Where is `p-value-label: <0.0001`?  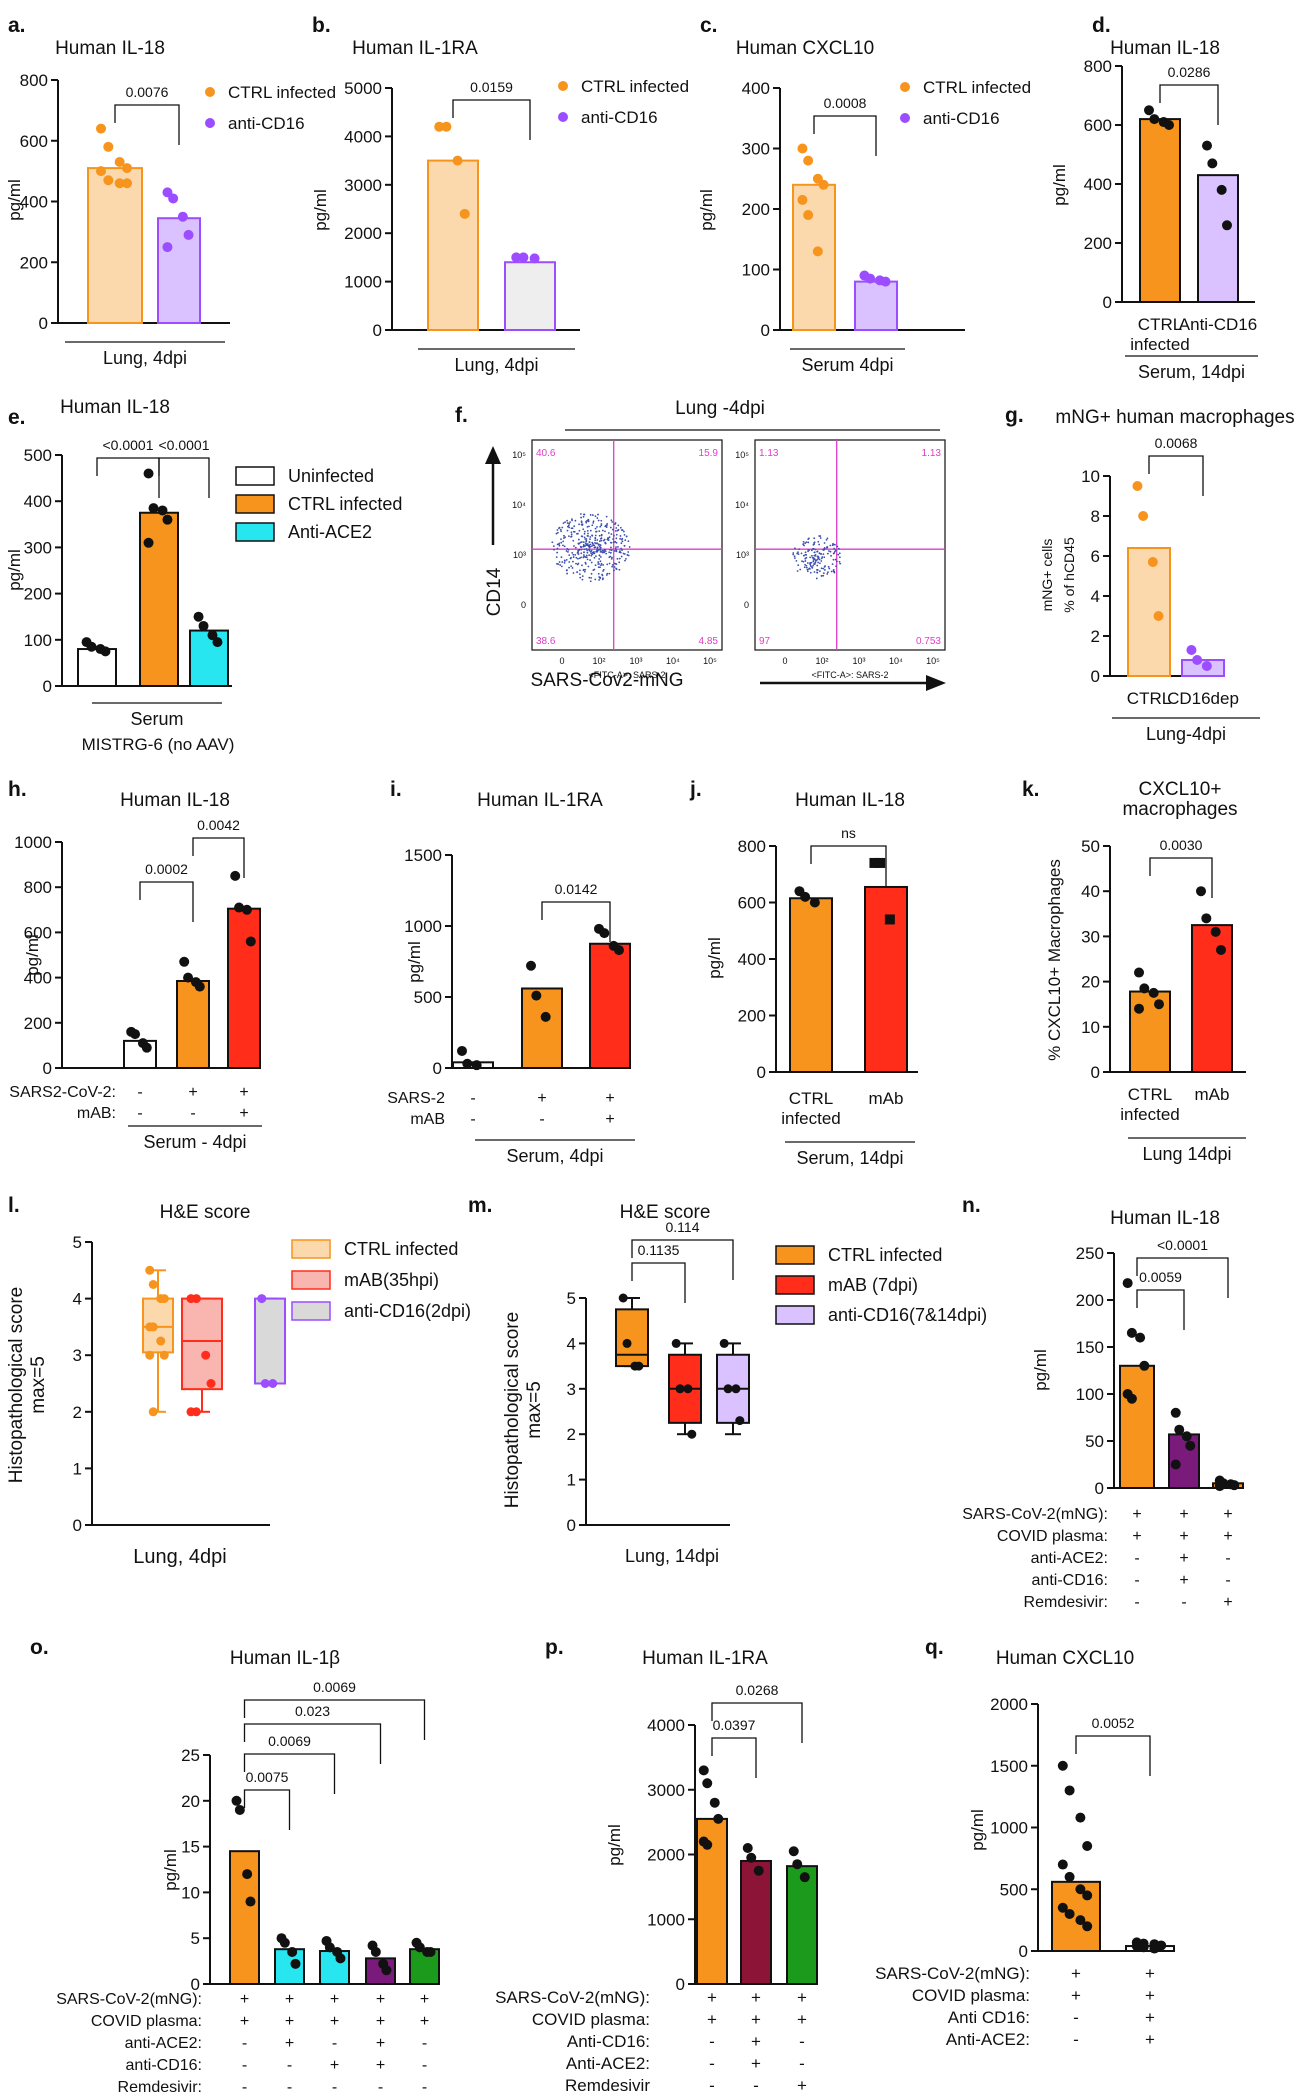
p-value-label: <0.0001 is located at coordinates (184, 445).